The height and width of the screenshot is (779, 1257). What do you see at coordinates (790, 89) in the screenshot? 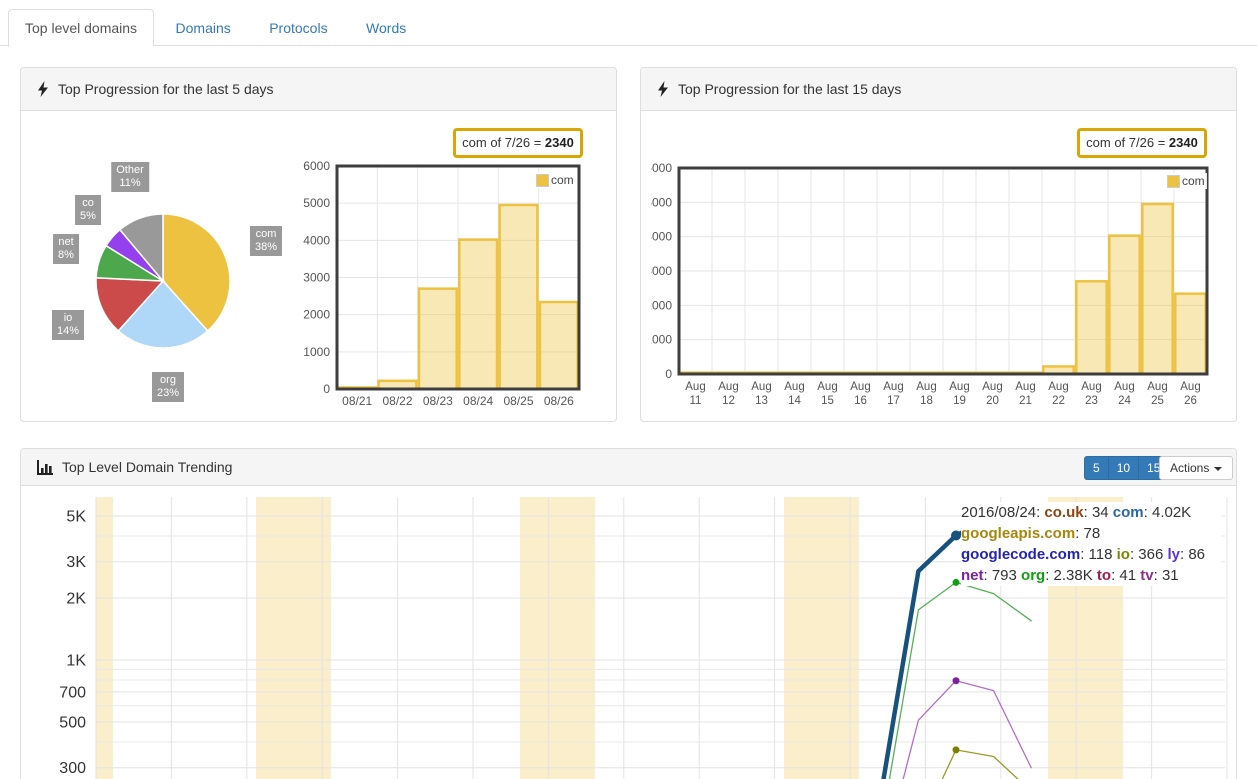
I see `panel-15day-title: Top Progression for the last 15 days` at bounding box center [790, 89].